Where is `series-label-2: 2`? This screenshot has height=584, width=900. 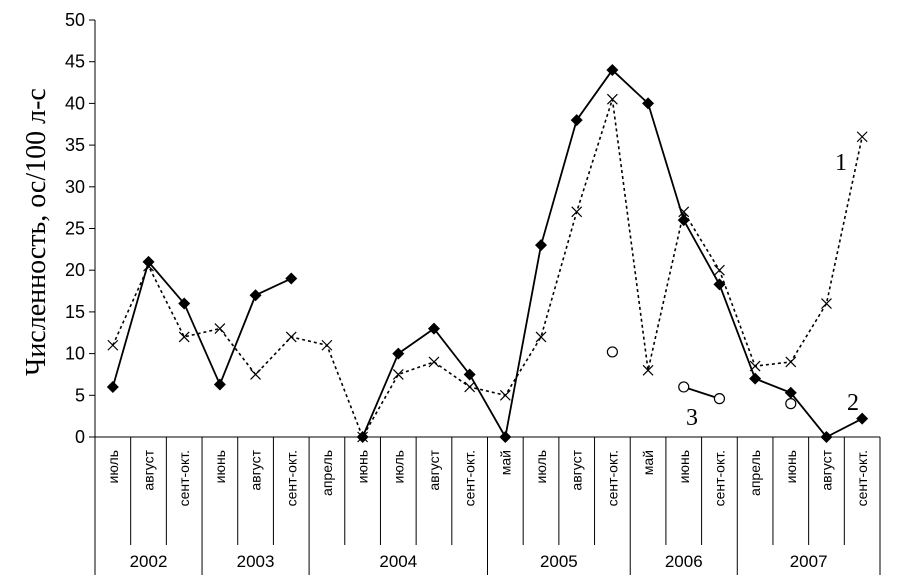 series-label-2: 2 is located at coordinates (853, 403).